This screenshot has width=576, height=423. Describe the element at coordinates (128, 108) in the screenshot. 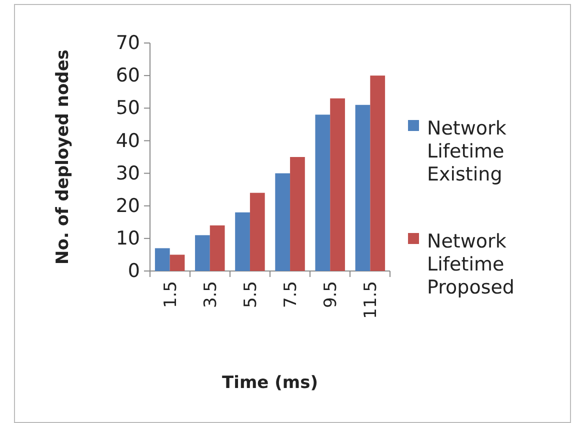

I see `y-tick-label: 50` at that location.